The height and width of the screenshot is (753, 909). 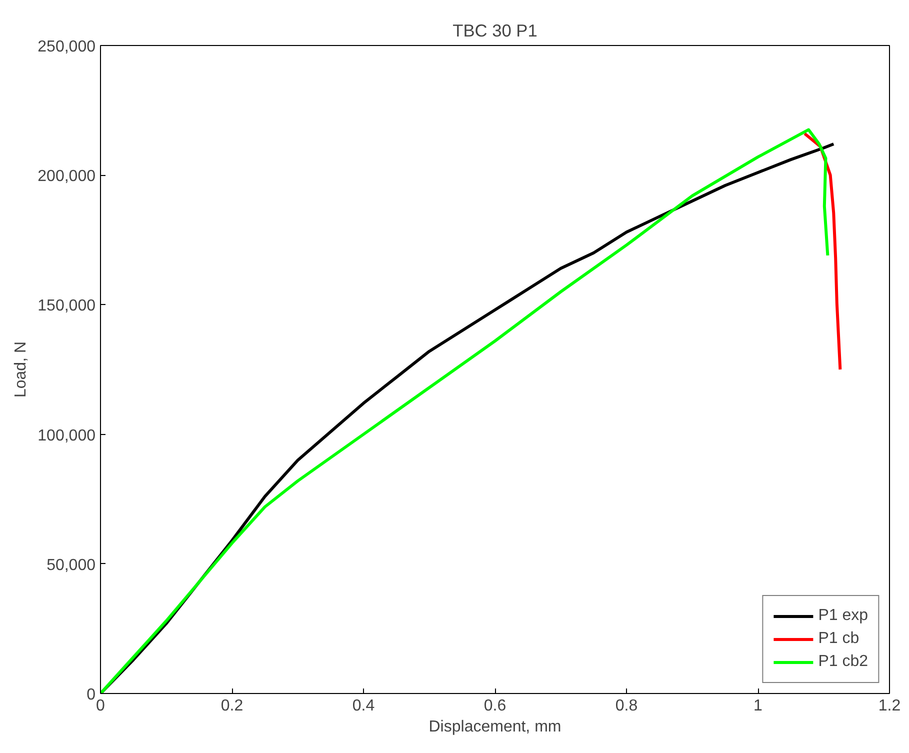 I want to click on y-tick-label: 100,000, so click(x=67, y=435).